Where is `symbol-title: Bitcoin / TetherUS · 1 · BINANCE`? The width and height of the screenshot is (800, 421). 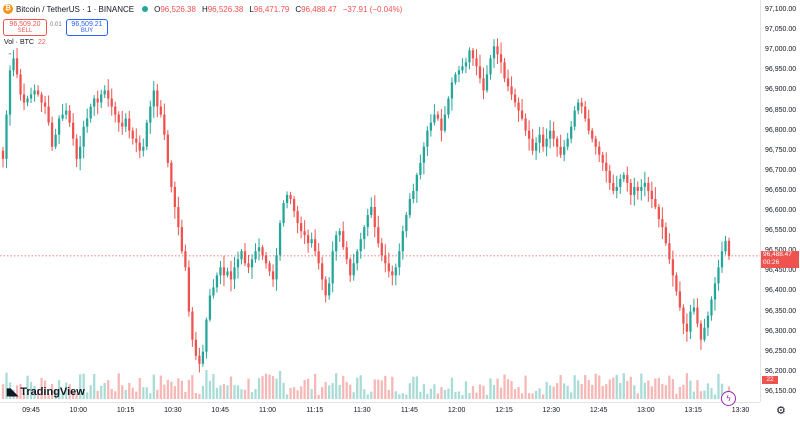 symbol-title: Bitcoin / TetherUS · 1 · BINANCE is located at coordinates (75, 9).